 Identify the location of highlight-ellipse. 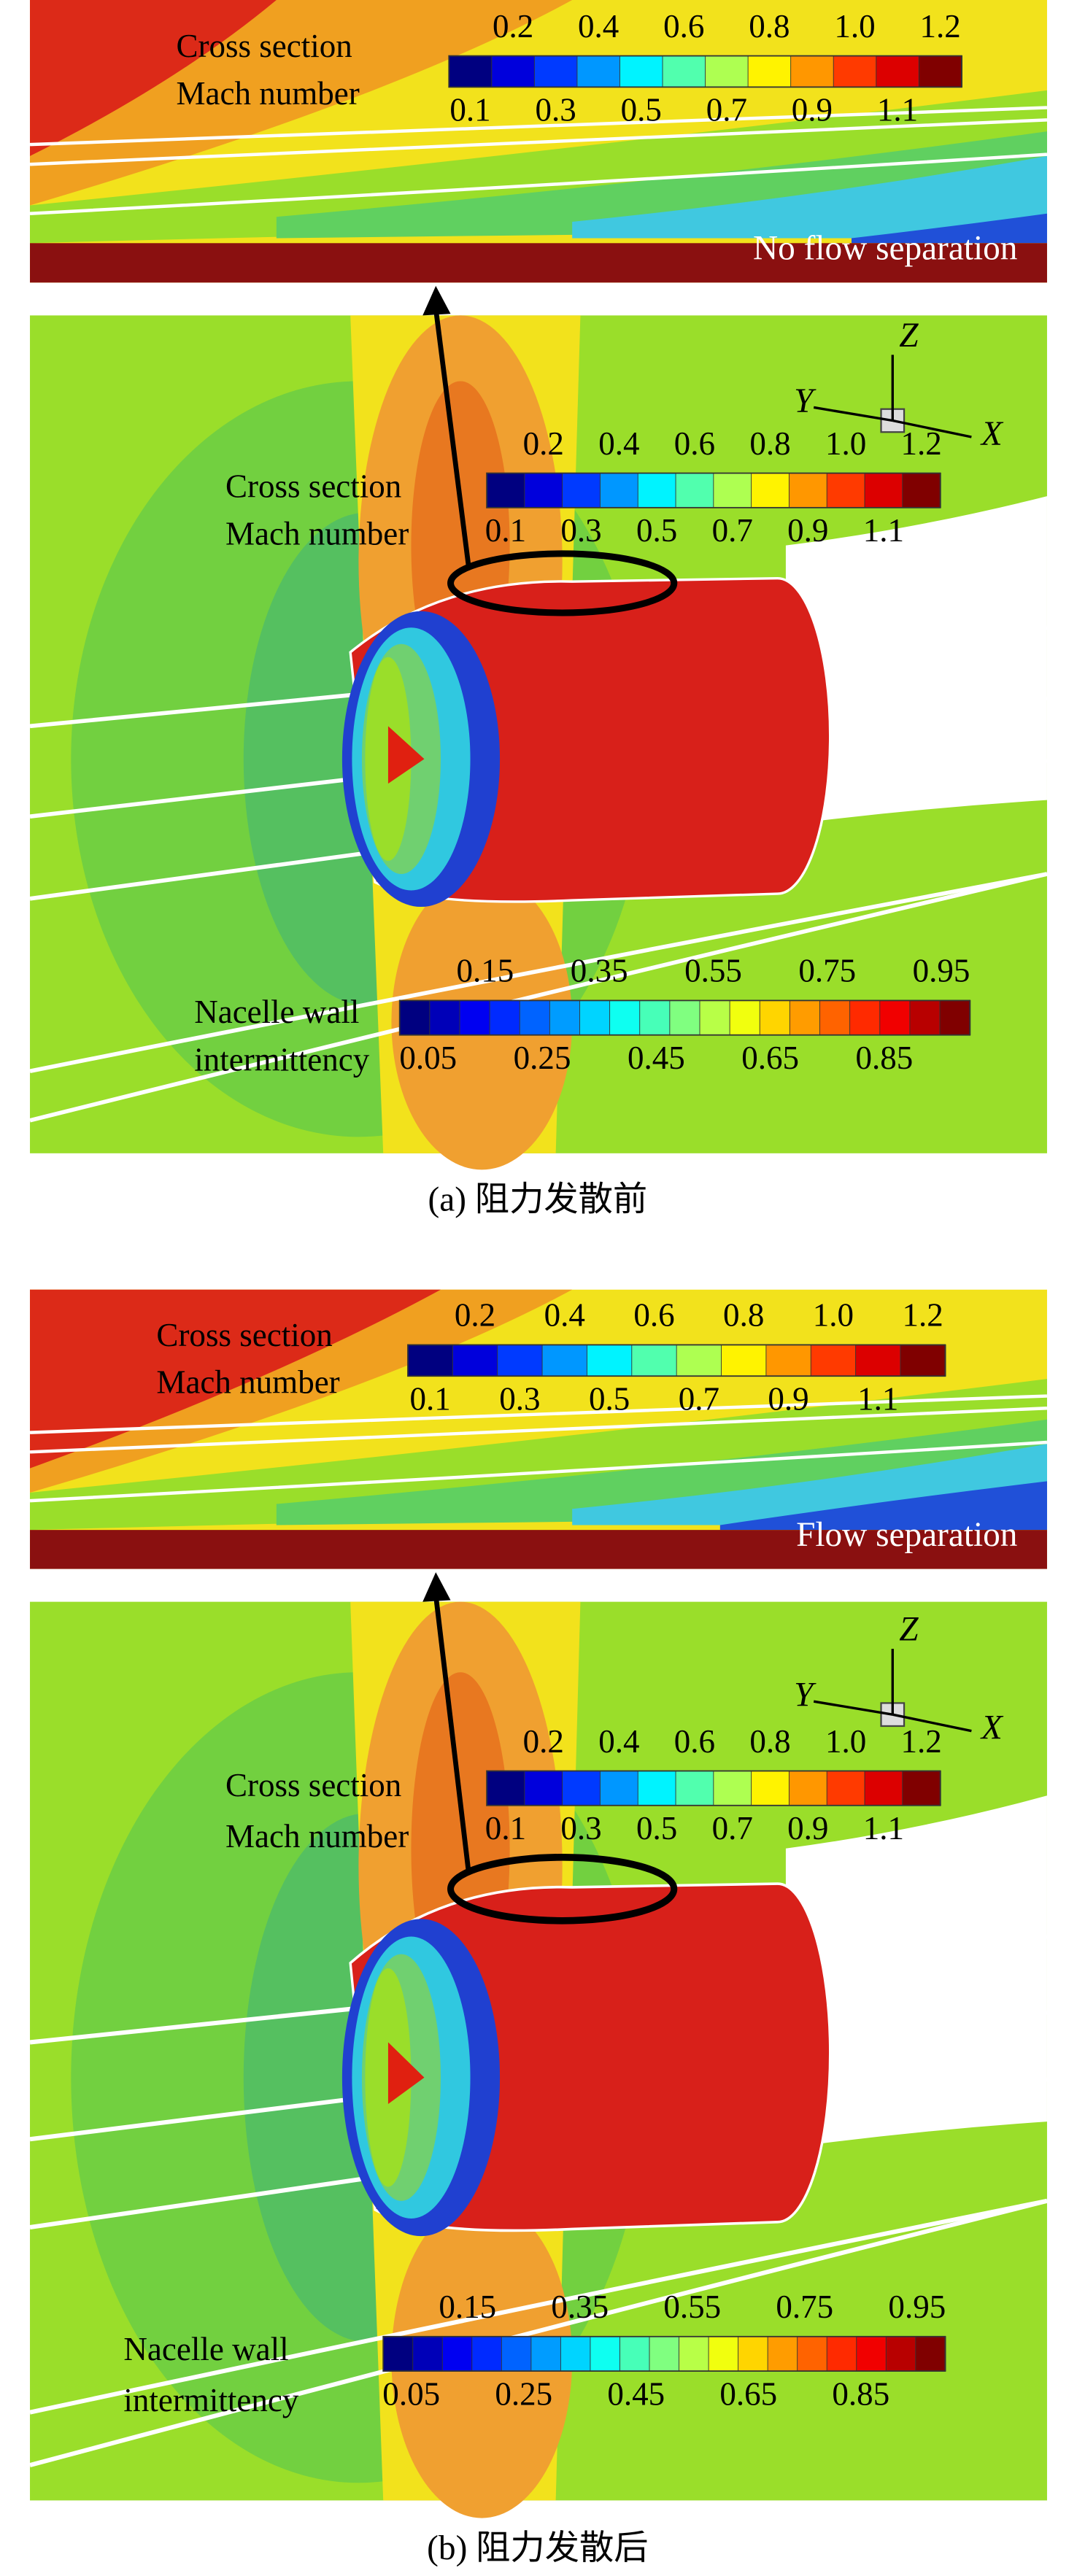
(562, 583).